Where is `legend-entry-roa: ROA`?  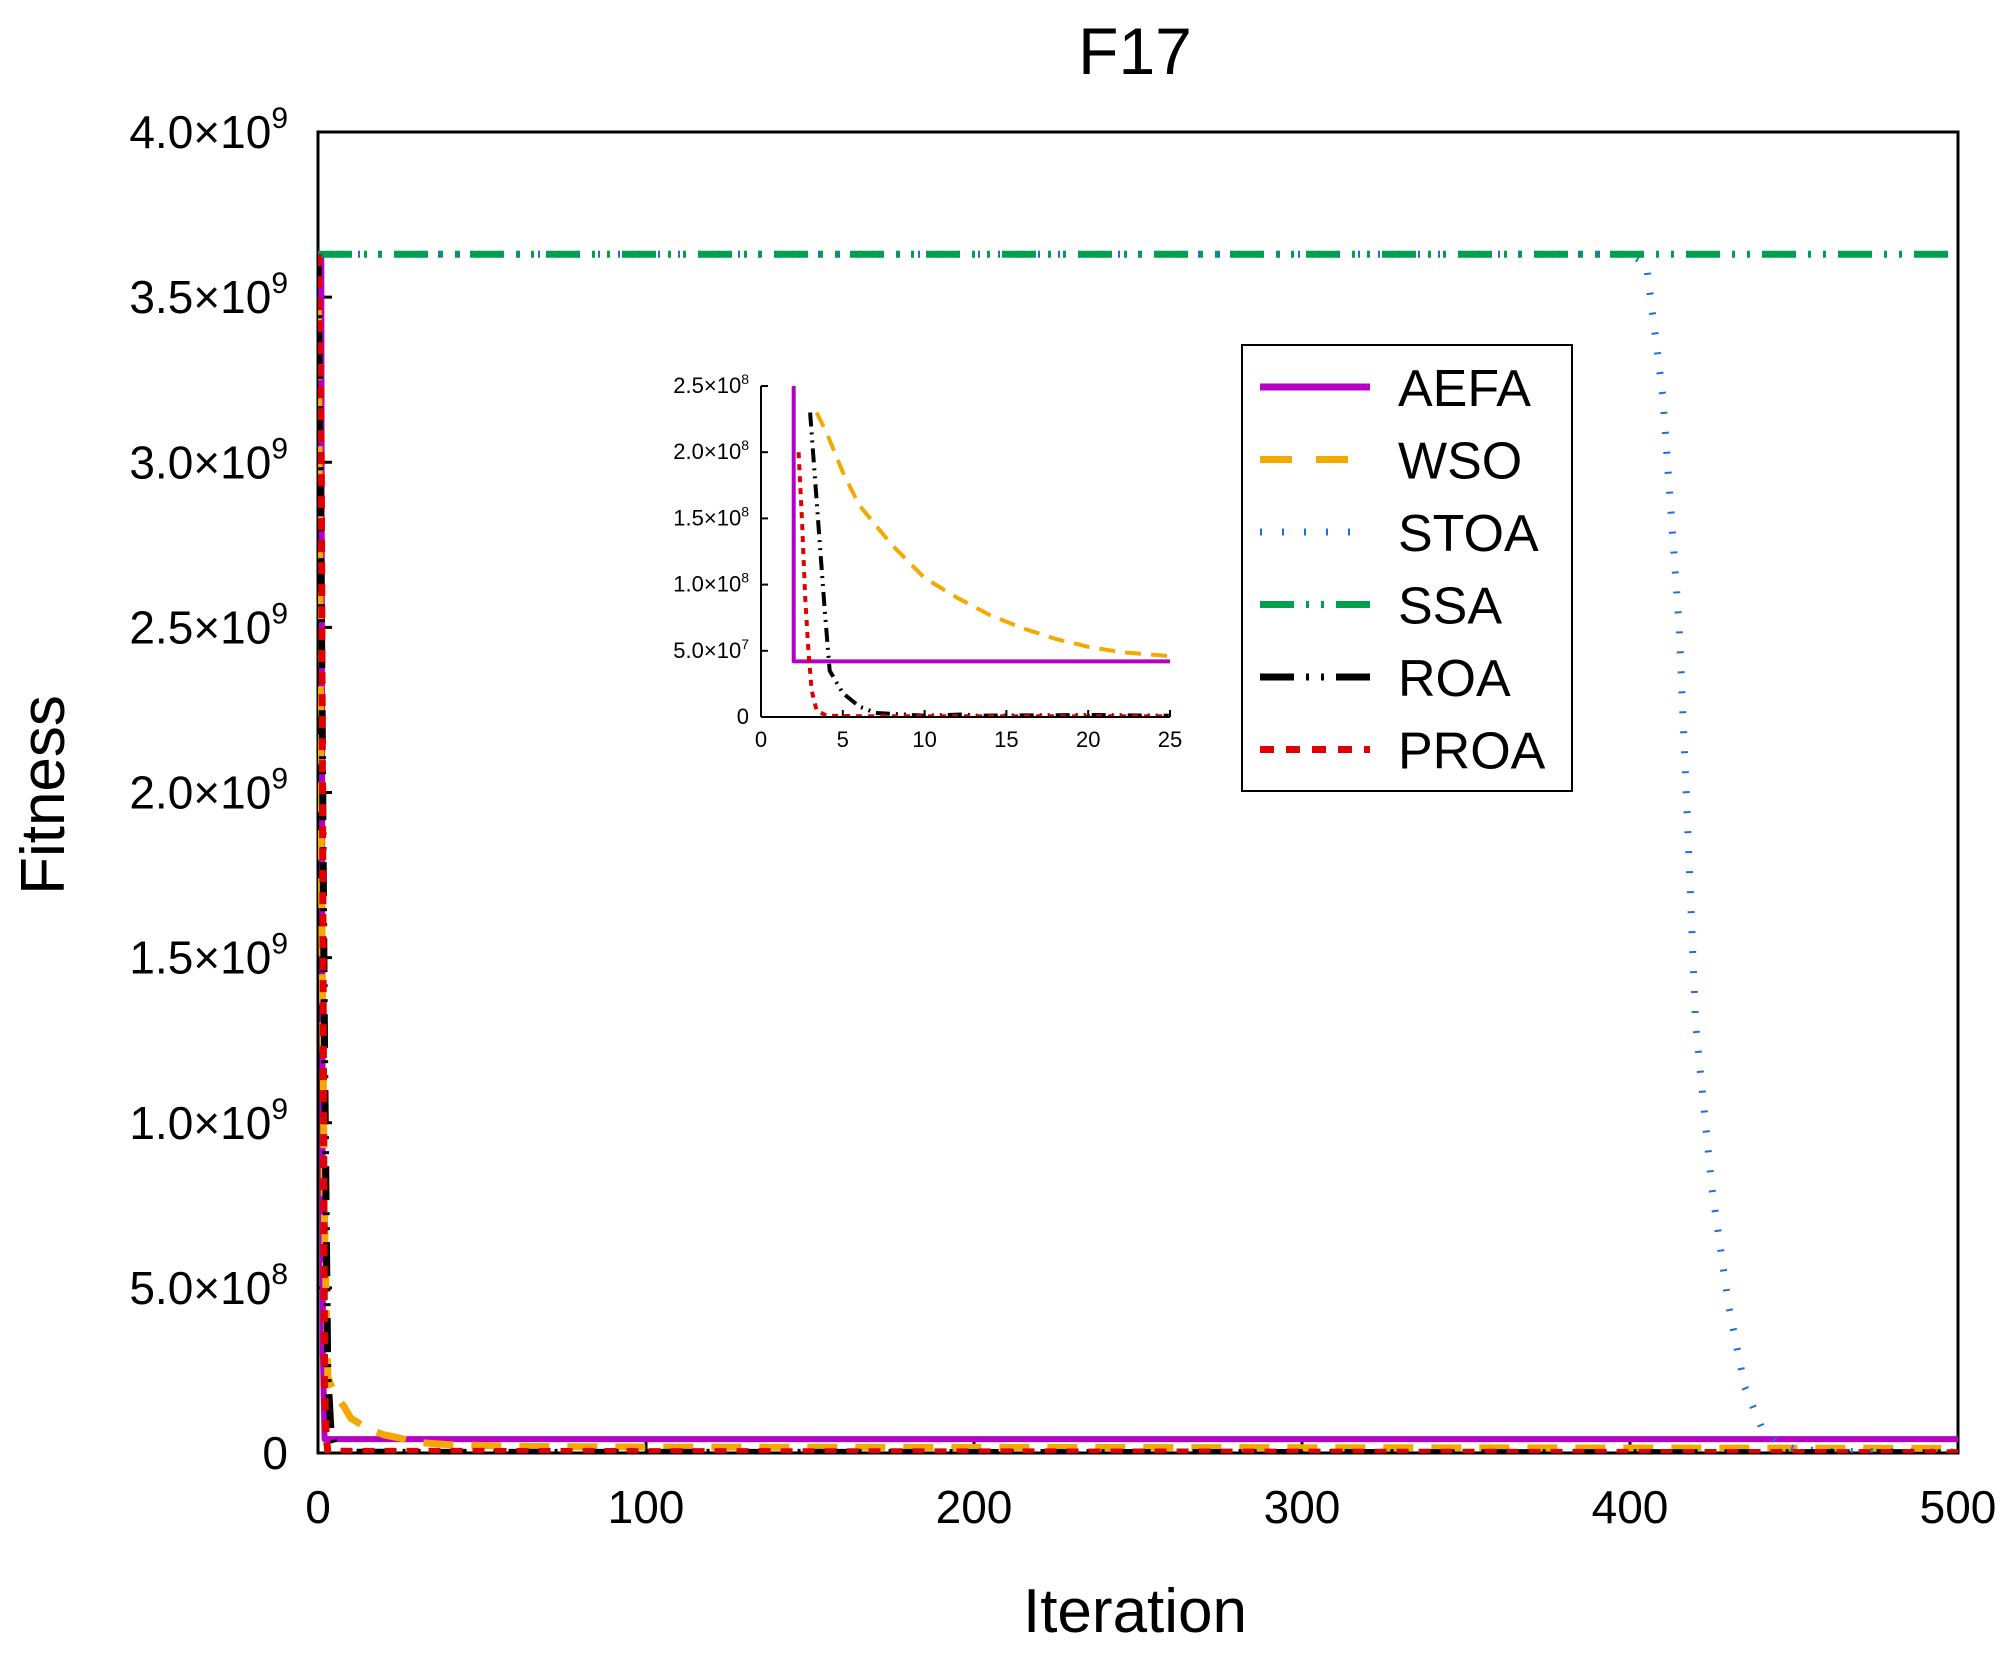 legend-entry-roa: ROA is located at coordinates (1385, 679).